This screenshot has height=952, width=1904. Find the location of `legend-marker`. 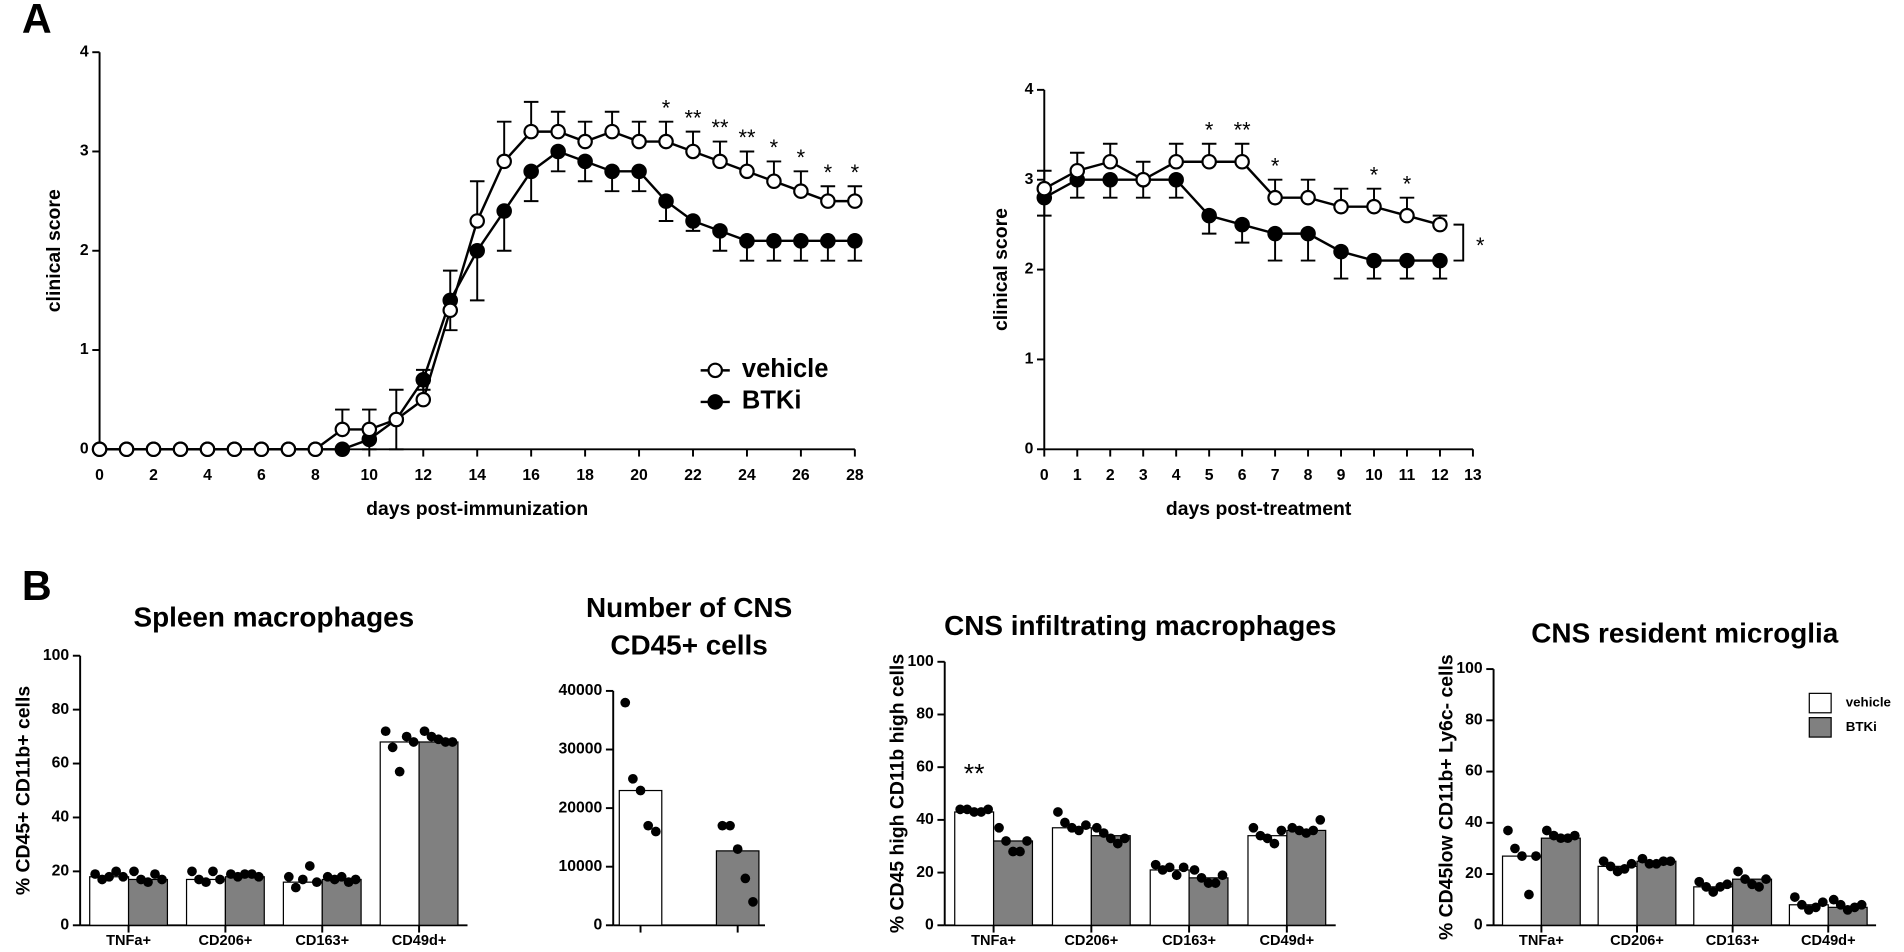

legend-marker is located at coordinates (715, 402).